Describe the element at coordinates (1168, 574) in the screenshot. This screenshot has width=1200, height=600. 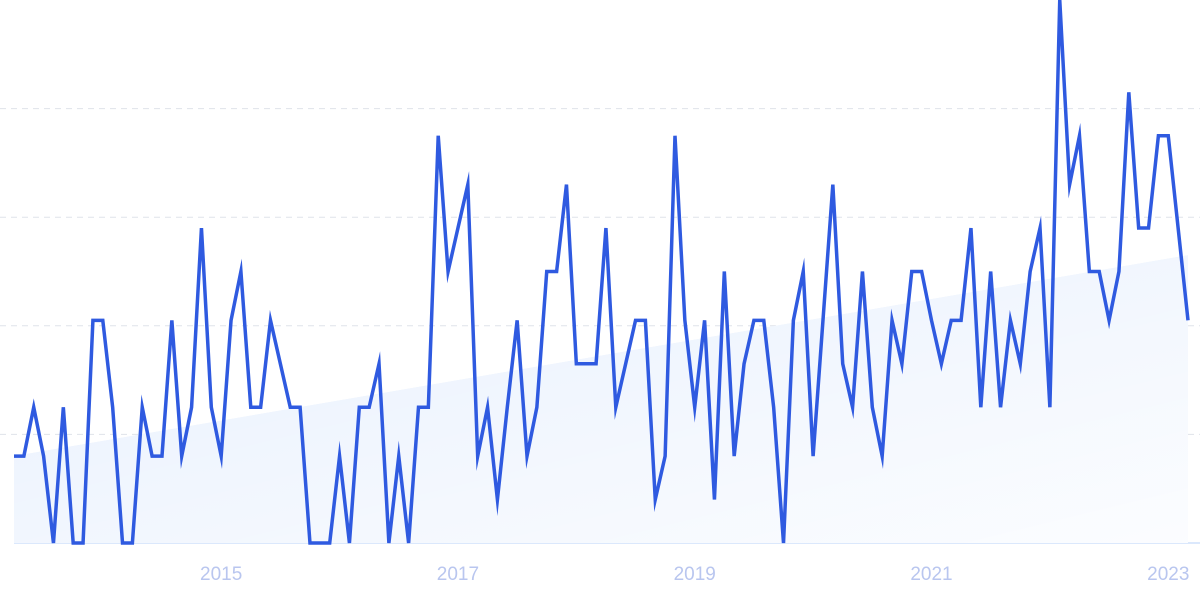
I see `x-tick-label: 2023` at that location.